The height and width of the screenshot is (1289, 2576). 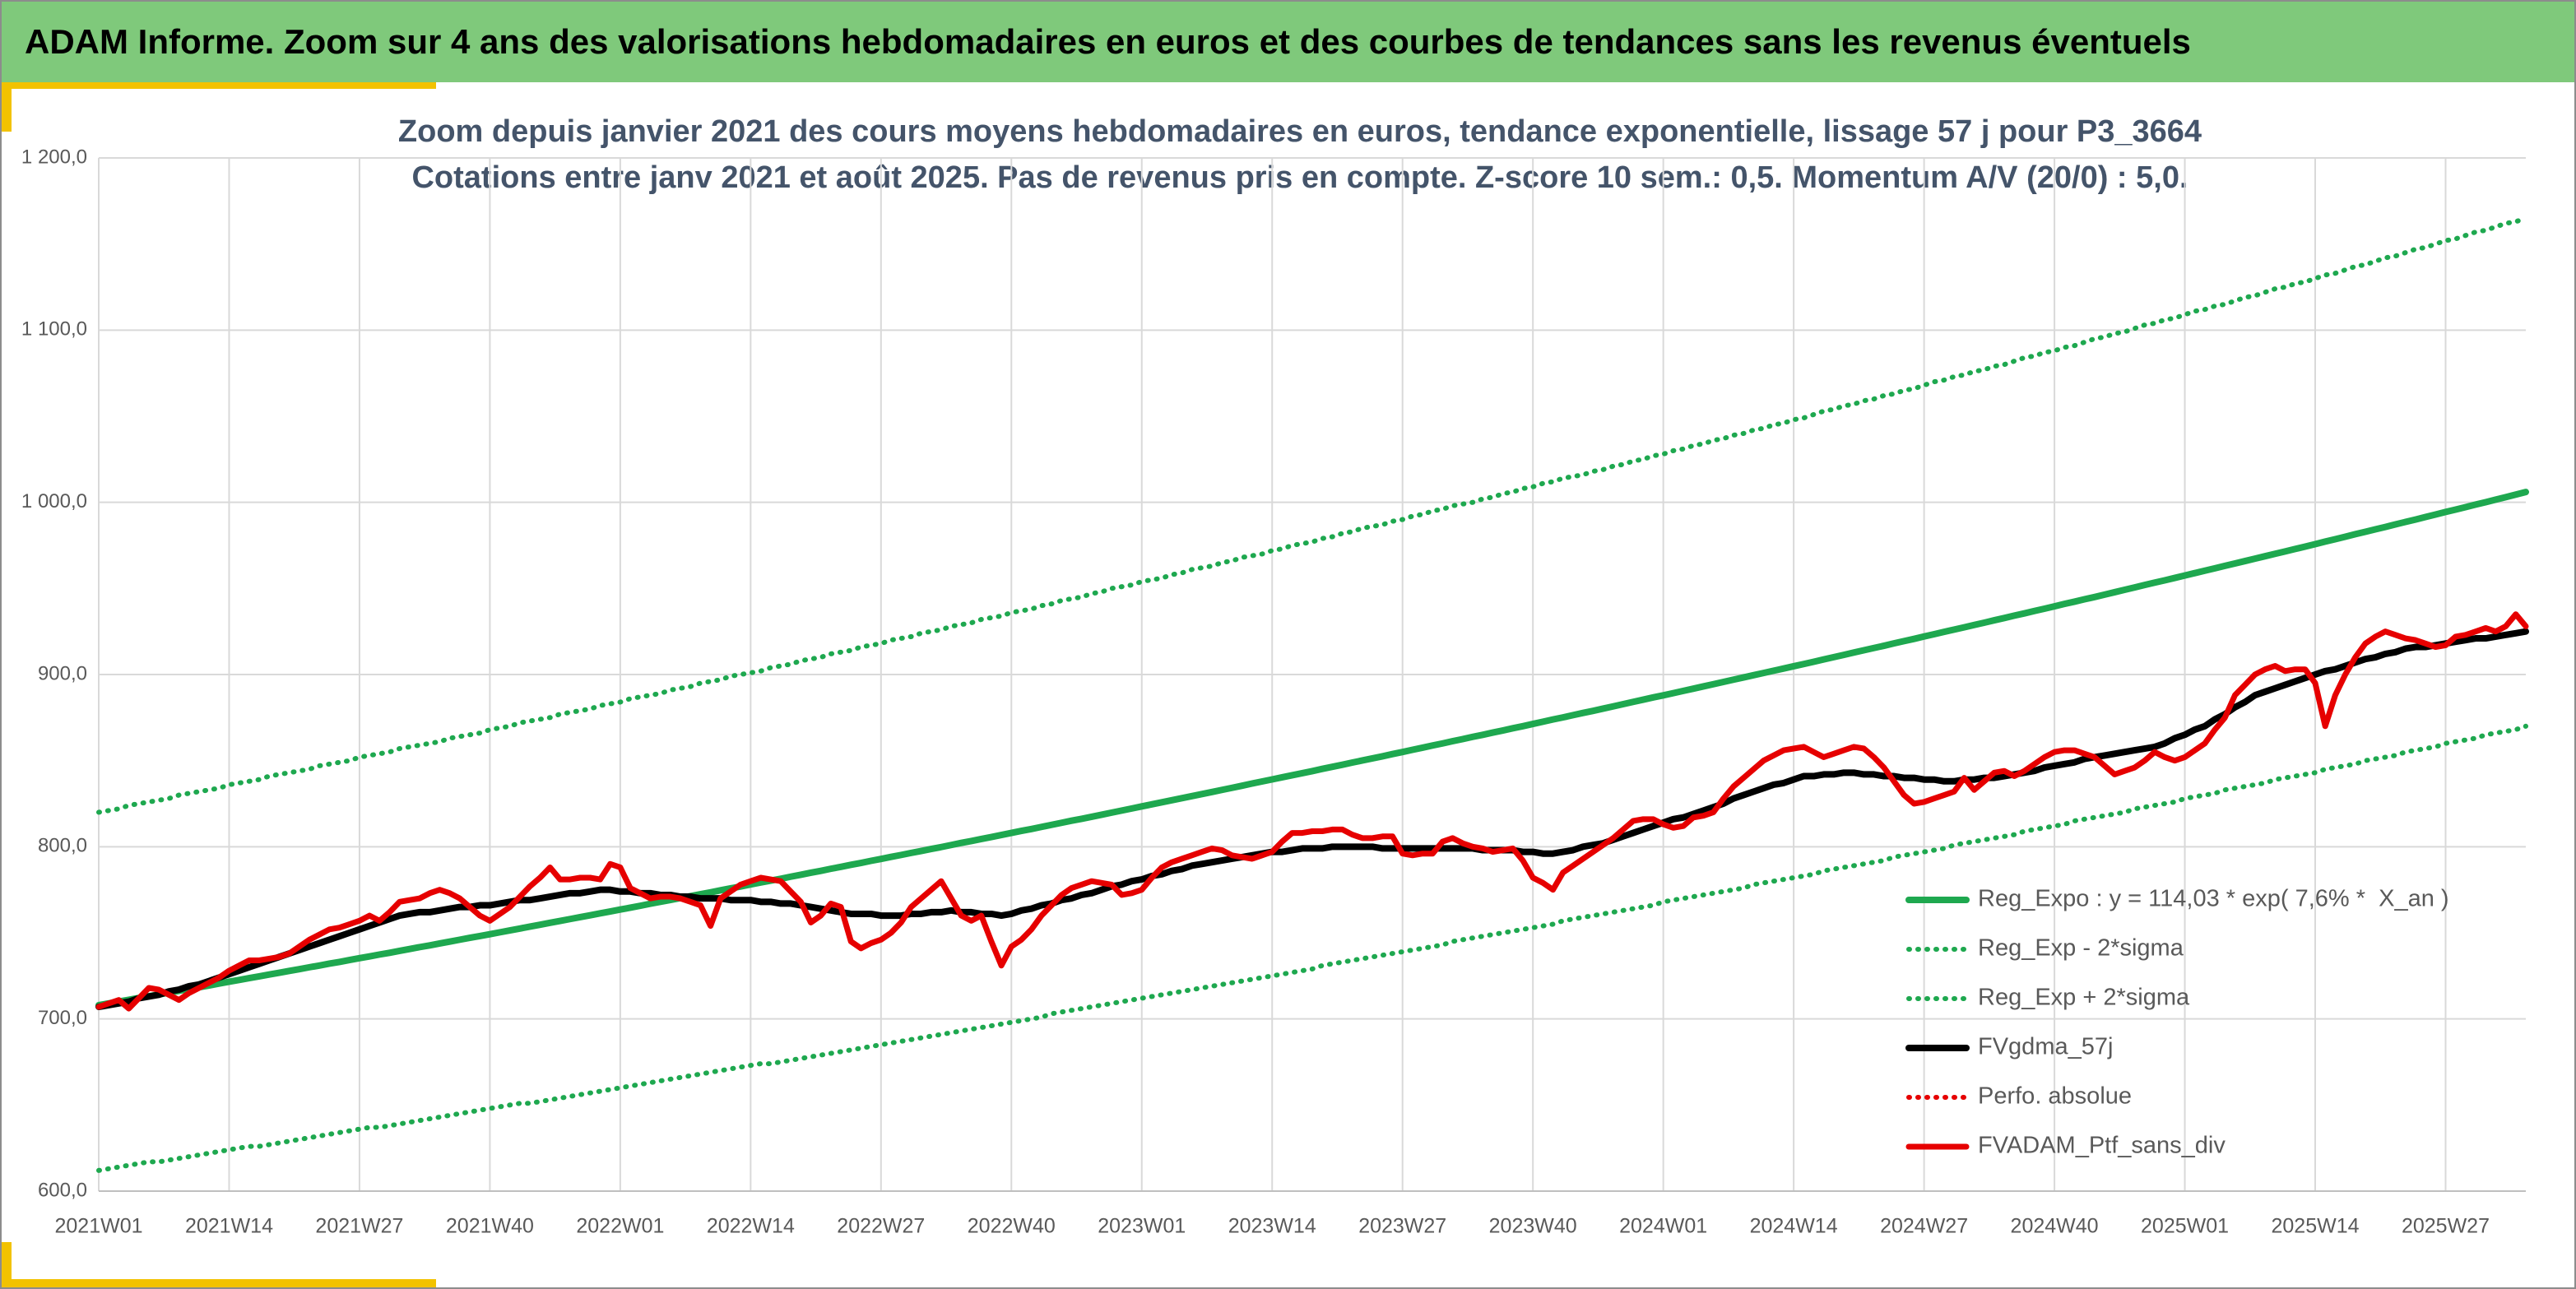 I want to click on legend-label: Perfo. absolue, so click(x=2055, y=1096).